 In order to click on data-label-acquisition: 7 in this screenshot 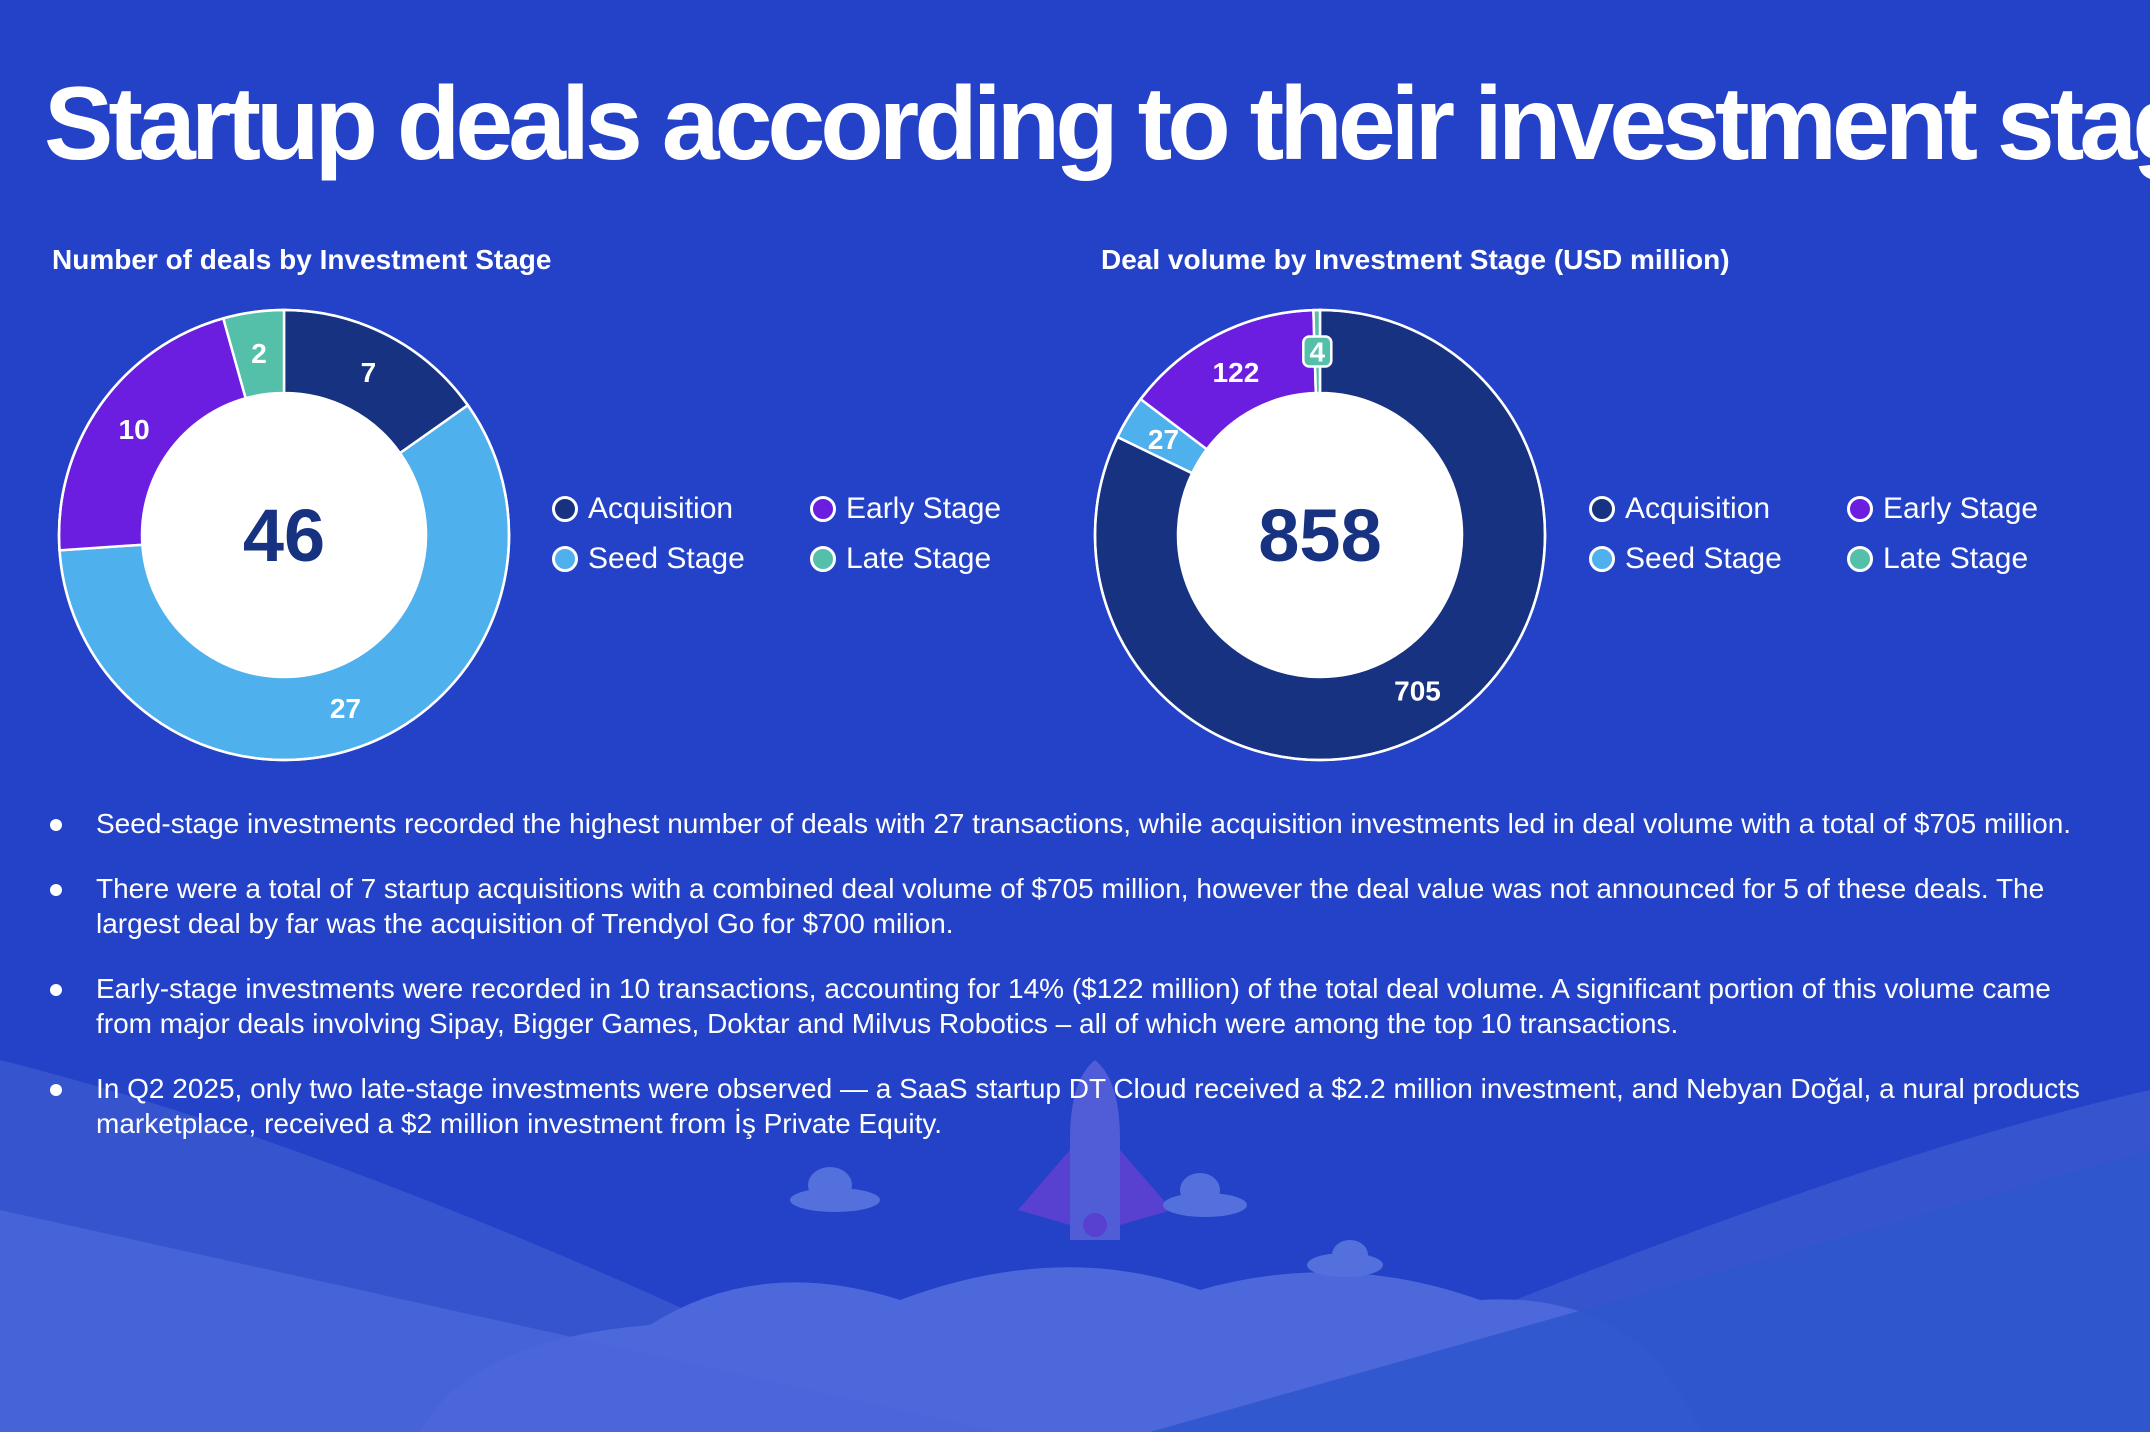, I will do `click(369, 372)`.